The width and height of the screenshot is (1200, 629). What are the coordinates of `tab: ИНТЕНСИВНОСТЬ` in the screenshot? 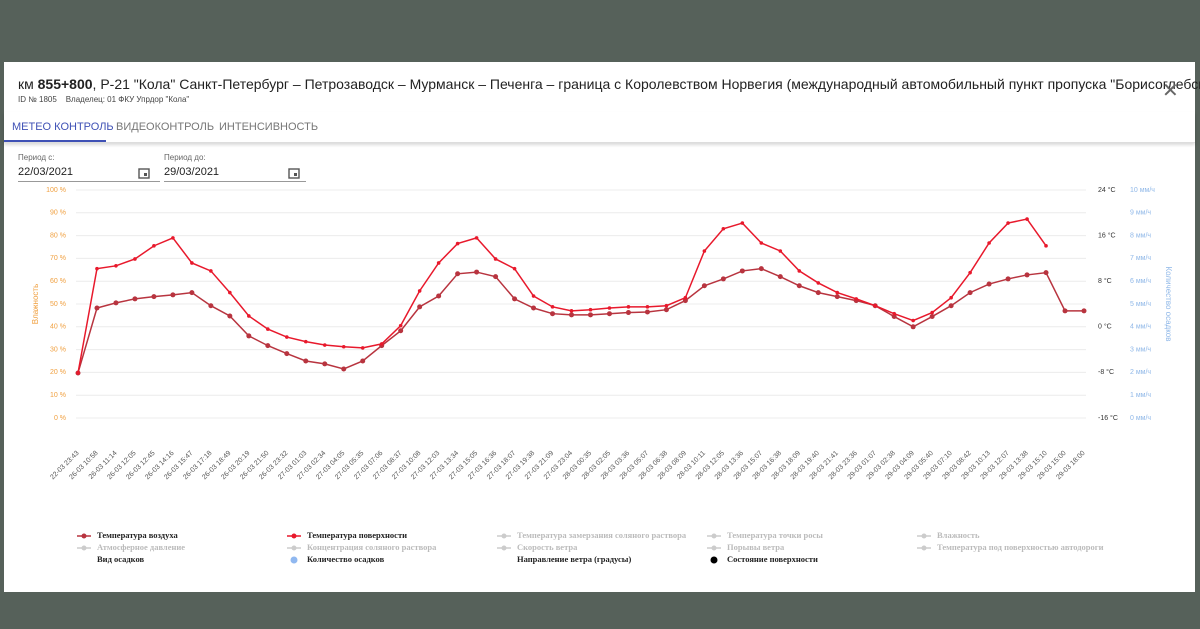 It's located at (269, 127).